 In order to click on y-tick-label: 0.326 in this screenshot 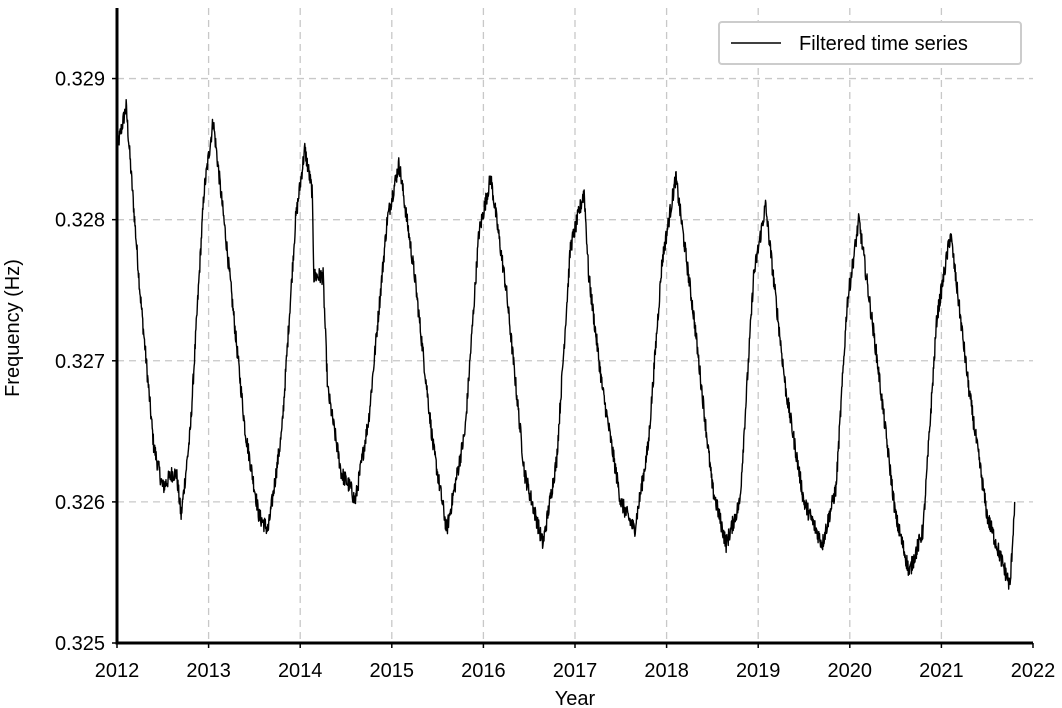, I will do `click(80, 503)`.